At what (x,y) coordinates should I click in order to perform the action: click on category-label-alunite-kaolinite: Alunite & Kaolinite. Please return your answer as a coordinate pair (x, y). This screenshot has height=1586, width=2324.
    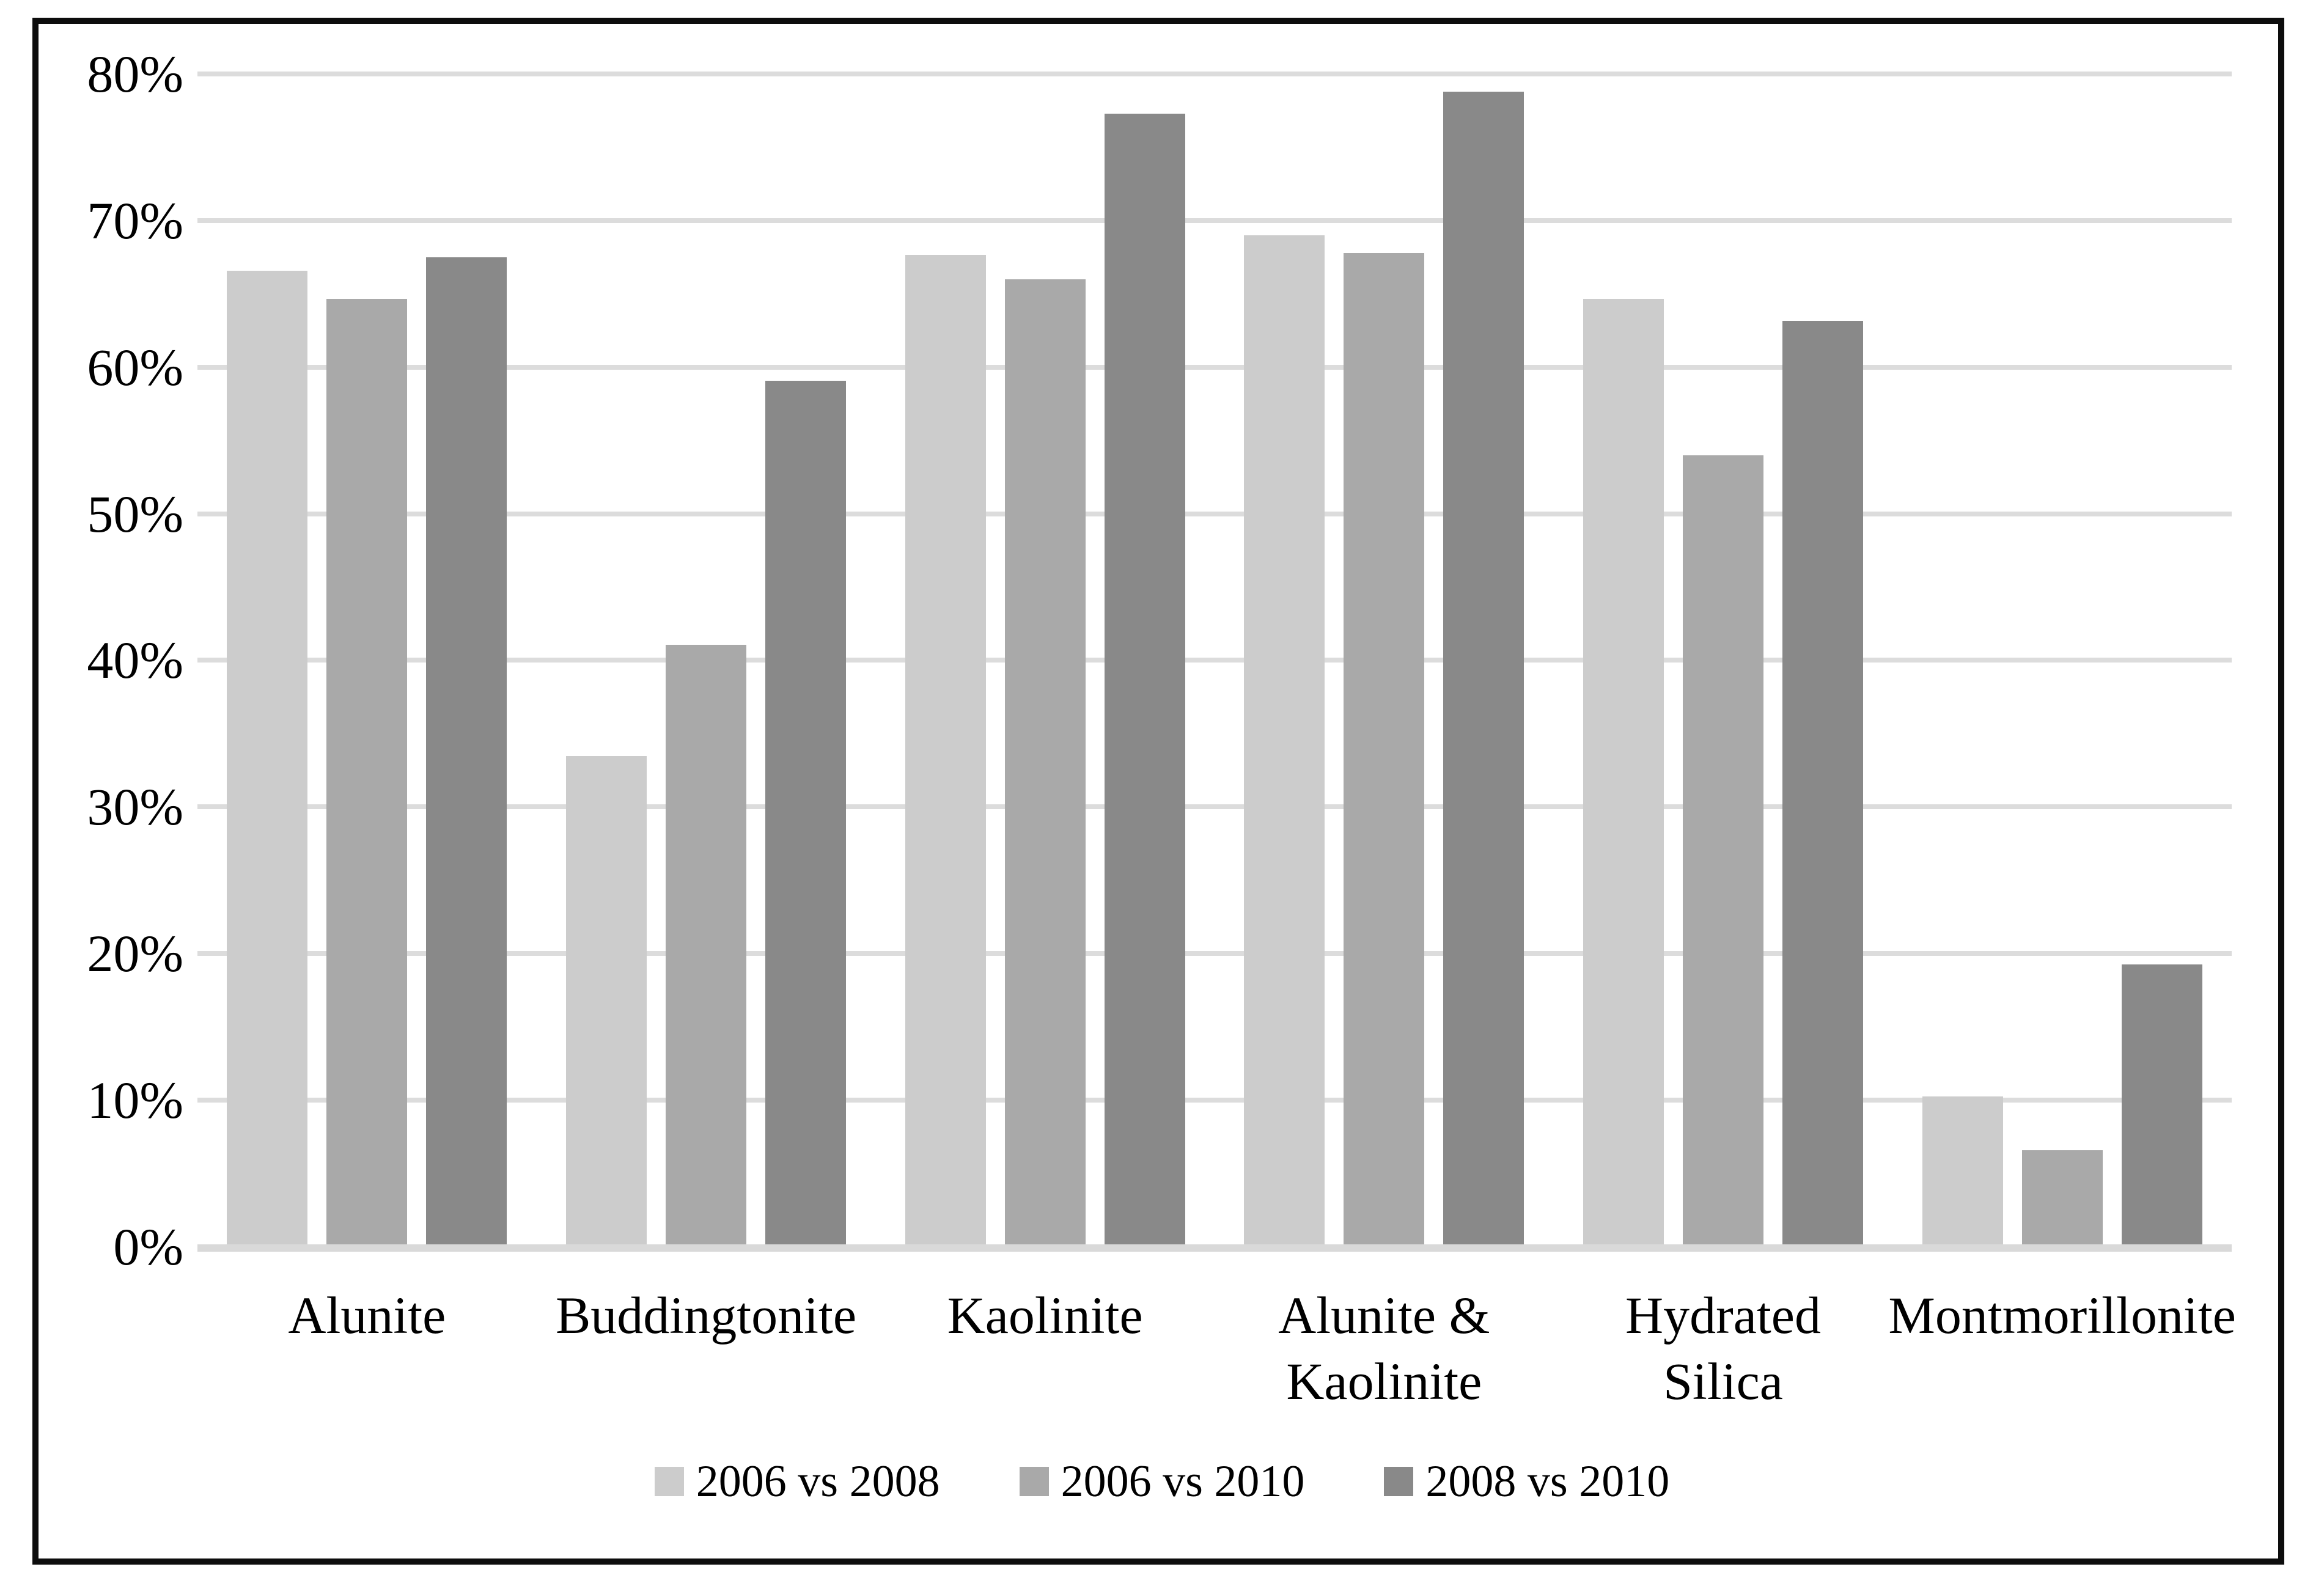
    Looking at the image, I should click on (1384, 1348).